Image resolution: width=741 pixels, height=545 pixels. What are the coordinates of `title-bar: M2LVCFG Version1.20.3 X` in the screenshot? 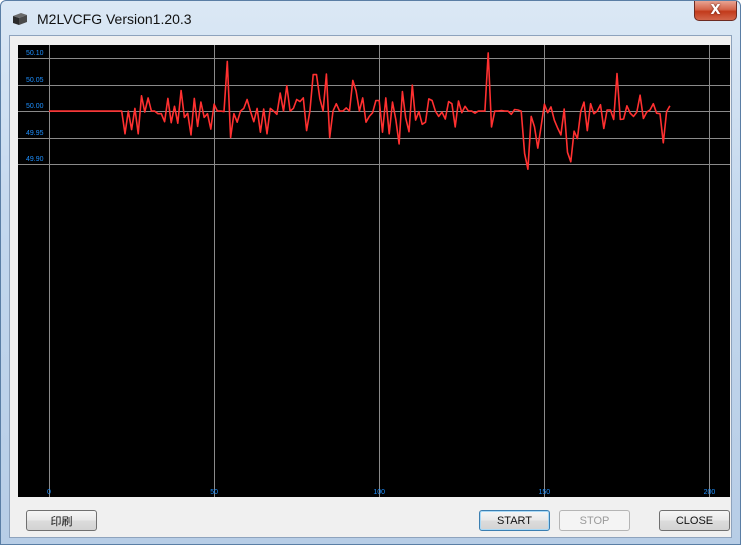 It's located at (370, 18).